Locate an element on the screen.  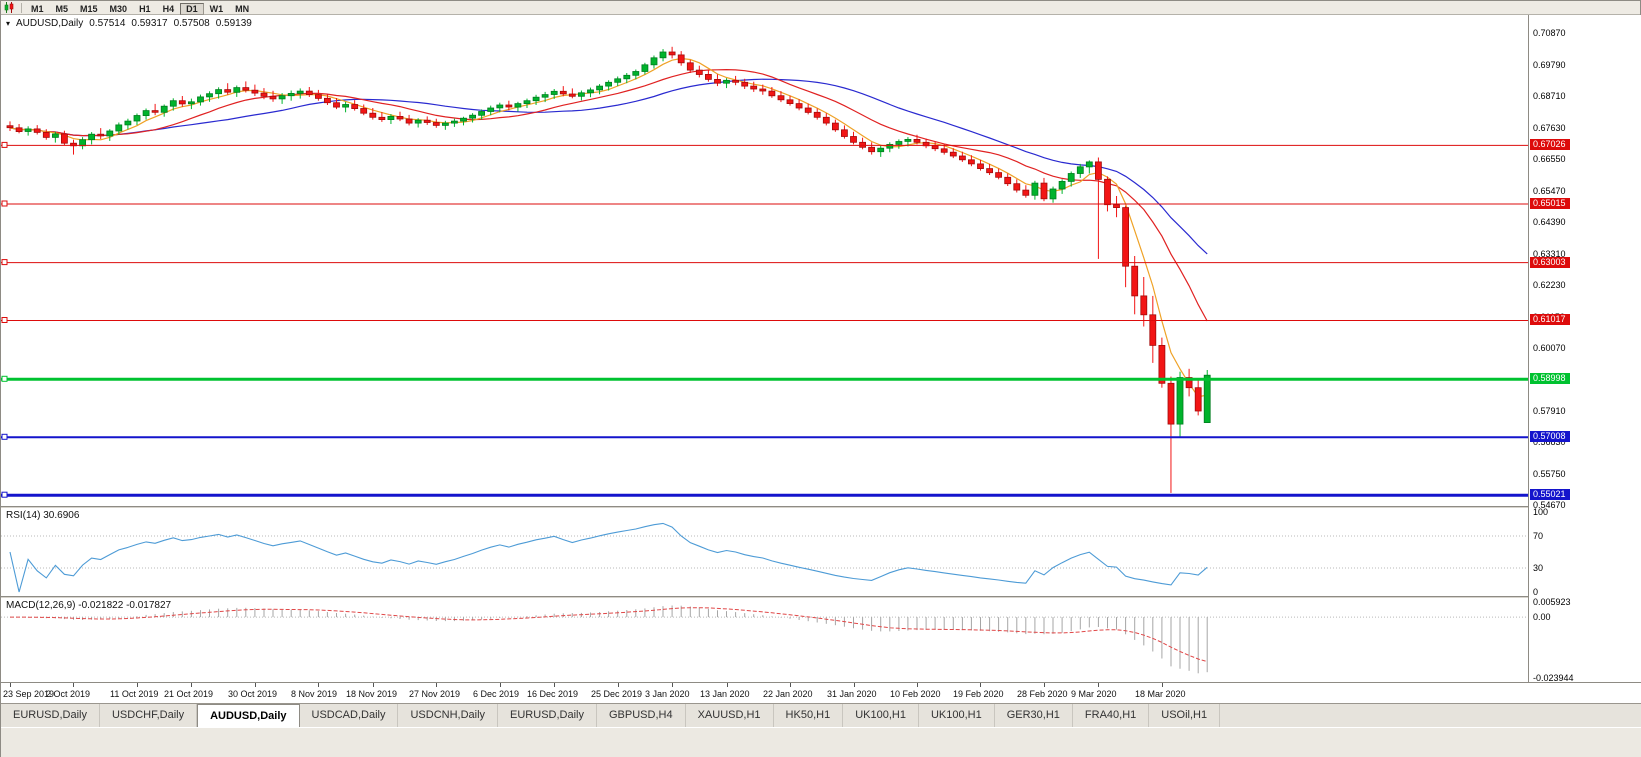
date-label: 22 Jan 2020 is located at coordinates (788, 694).